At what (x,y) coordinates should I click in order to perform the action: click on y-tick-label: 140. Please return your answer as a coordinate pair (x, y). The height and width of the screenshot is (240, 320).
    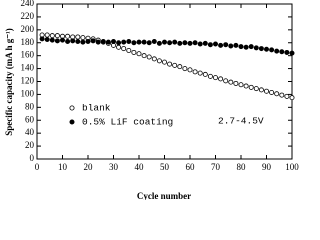
    Looking at the image, I should click on (28, 68).